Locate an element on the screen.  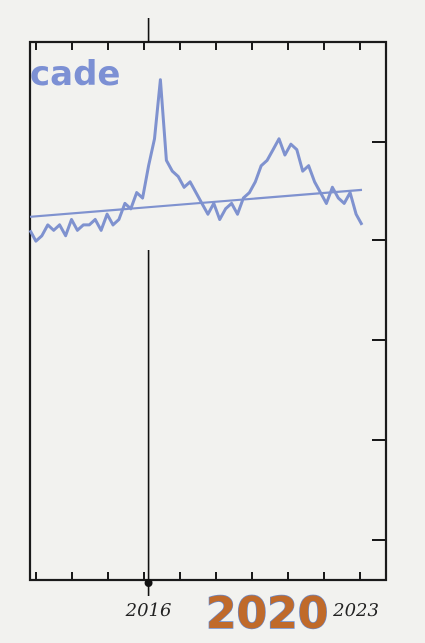
trend-line is located at coordinates (196, 203).